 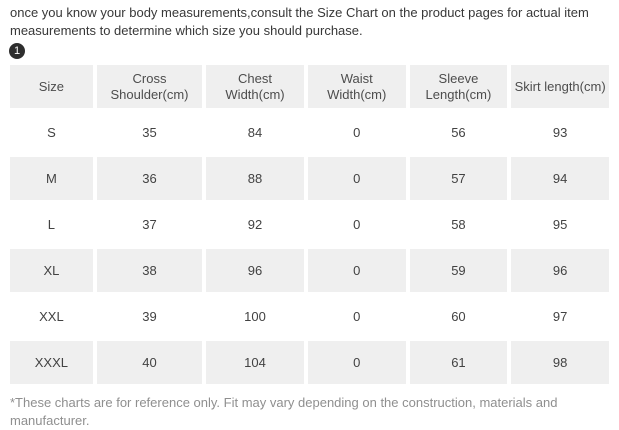 What do you see at coordinates (149, 132) in the screenshot?
I see `table-cell: 35` at bounding box center [149, 132].